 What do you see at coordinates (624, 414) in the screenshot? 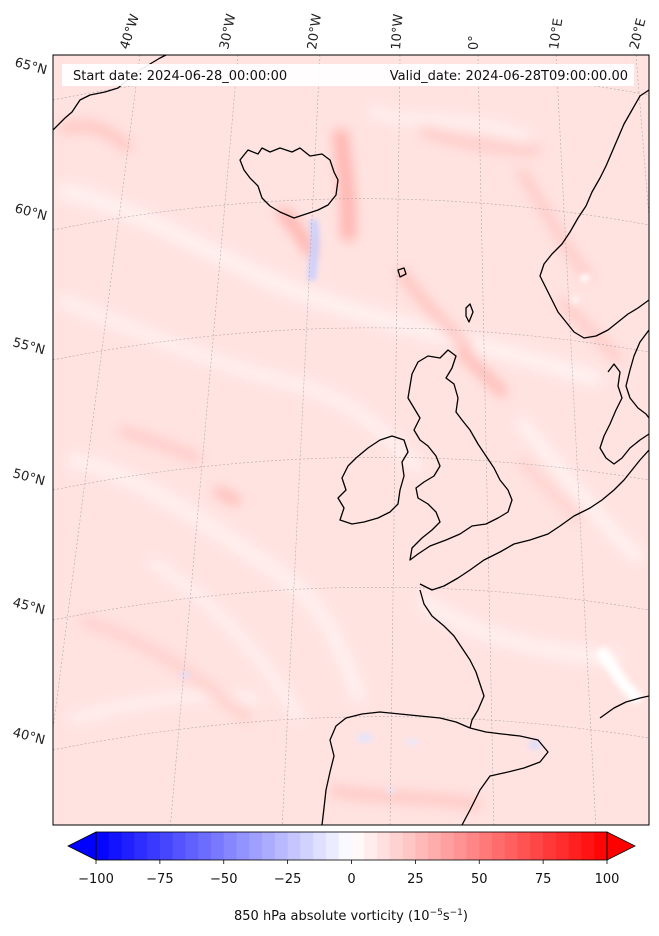
I see `denmark-coast` at bounding box center [624, 414].